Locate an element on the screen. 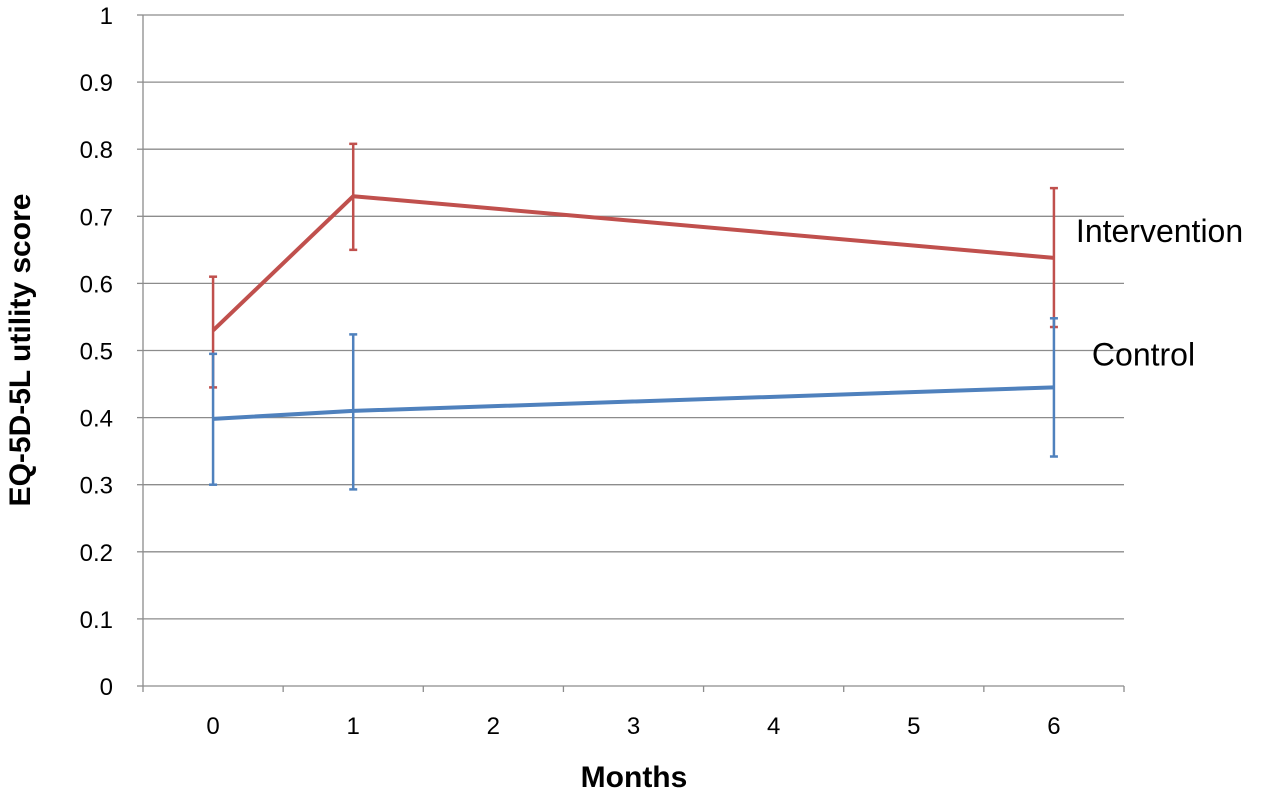 This screenshot has width=1280, height=793. x-tick-label: 5 is located at coordinates (913, 726).